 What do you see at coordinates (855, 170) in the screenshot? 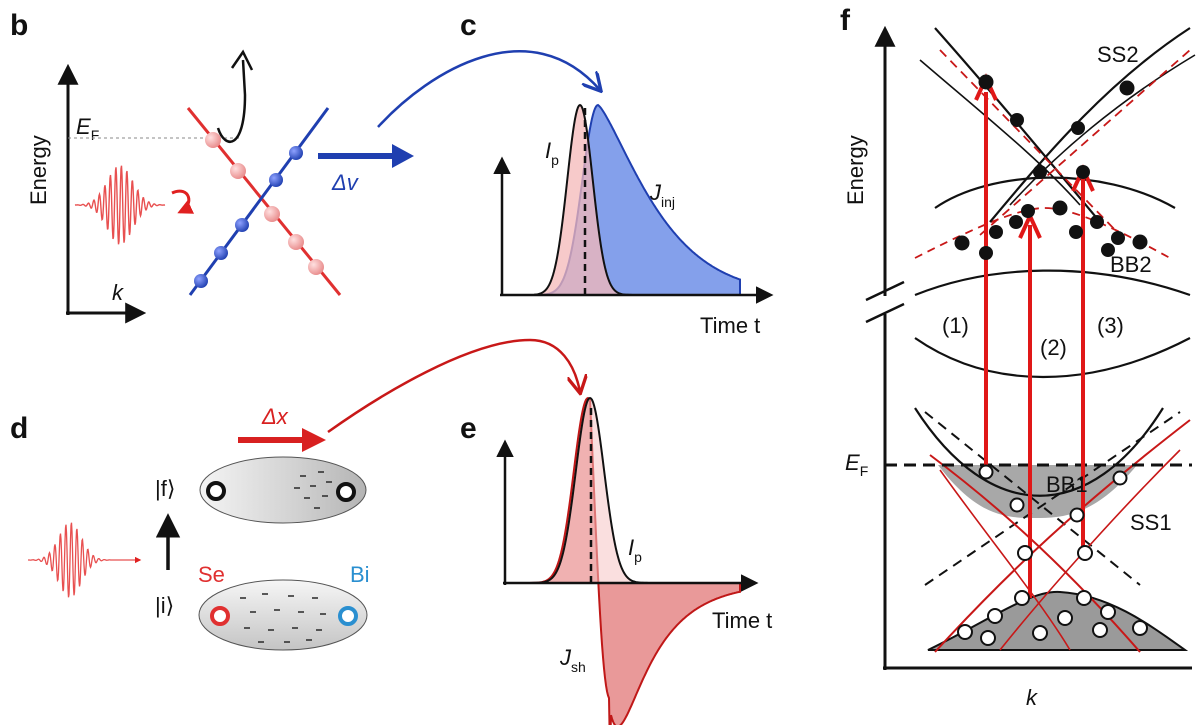
I see `panel-f-energy-label: Energy` at bounding box center [855, 170].